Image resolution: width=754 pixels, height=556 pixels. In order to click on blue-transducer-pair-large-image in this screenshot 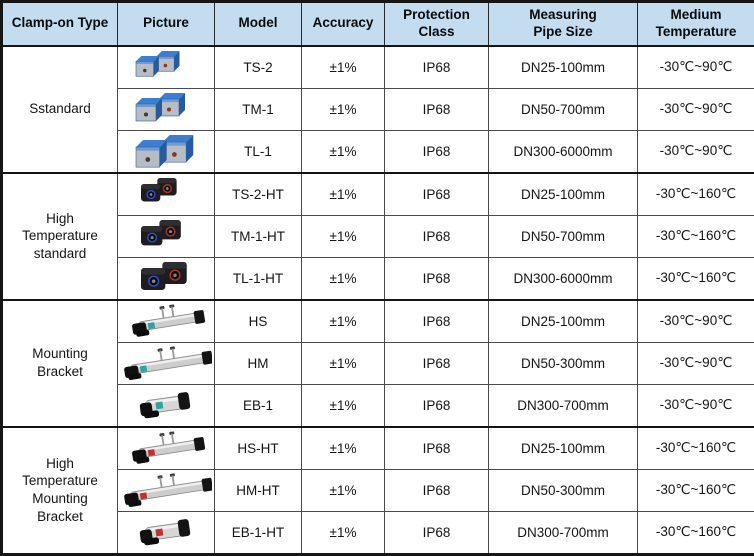, I will do `click(166, 150)`.